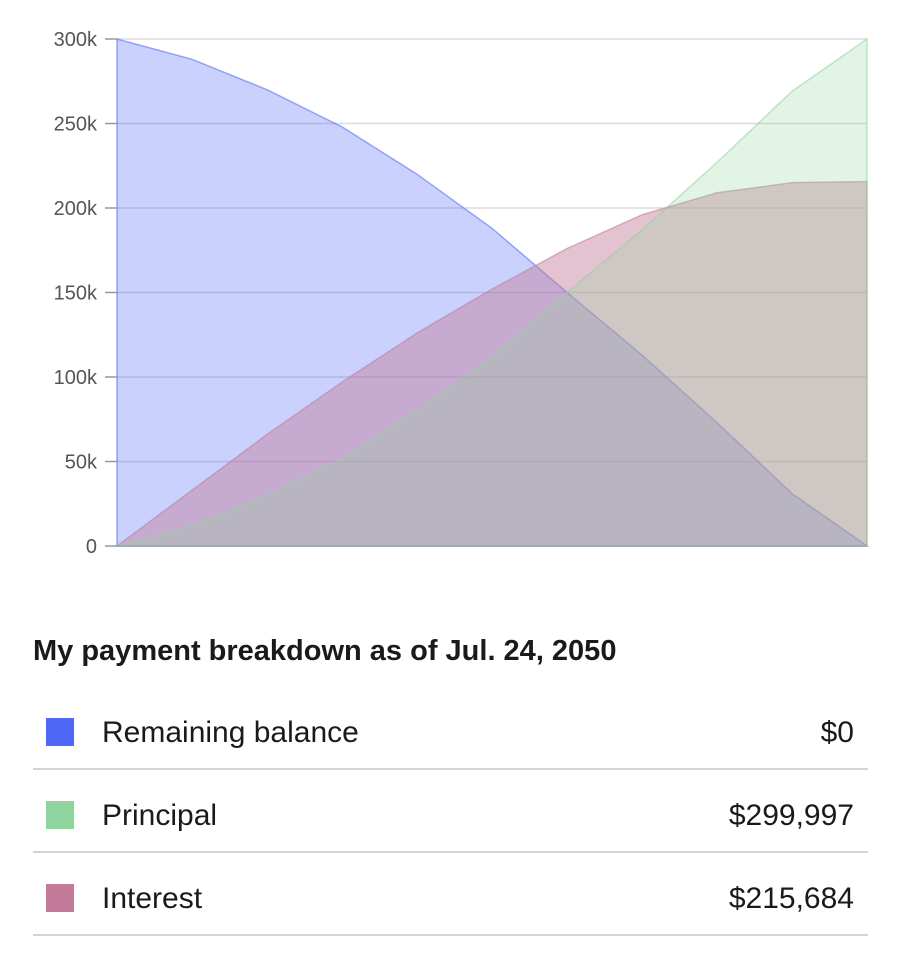 The height and width of the screenshot is (972, 910). I want to click on interest-value: $215,684, so click(791, 898).